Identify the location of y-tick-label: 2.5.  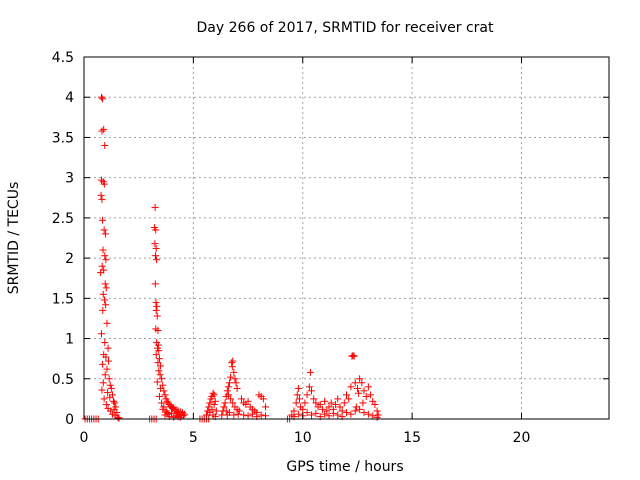
(63, 219).